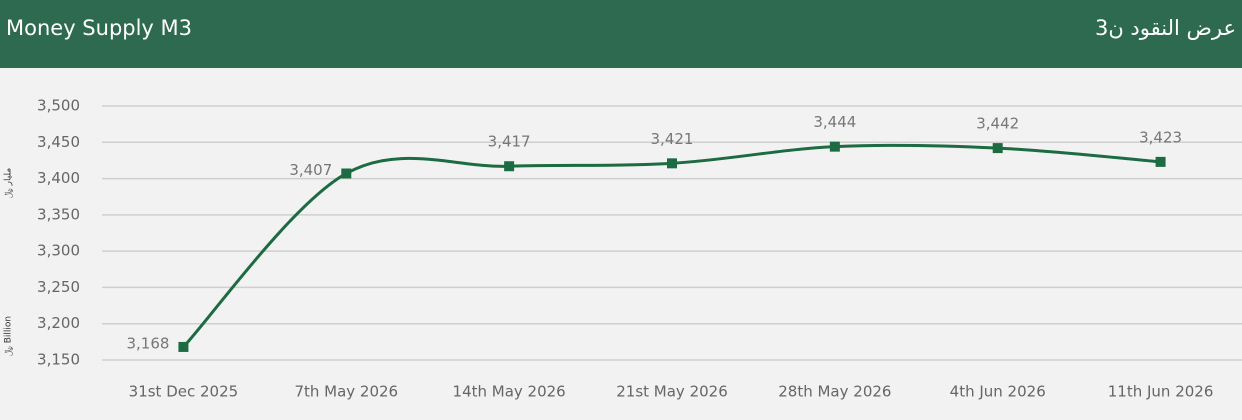 The image size is (1242, 420). Describe the element at coordinates (147, 343) in the screenshot. I see `data-label: 3,168` at that location.